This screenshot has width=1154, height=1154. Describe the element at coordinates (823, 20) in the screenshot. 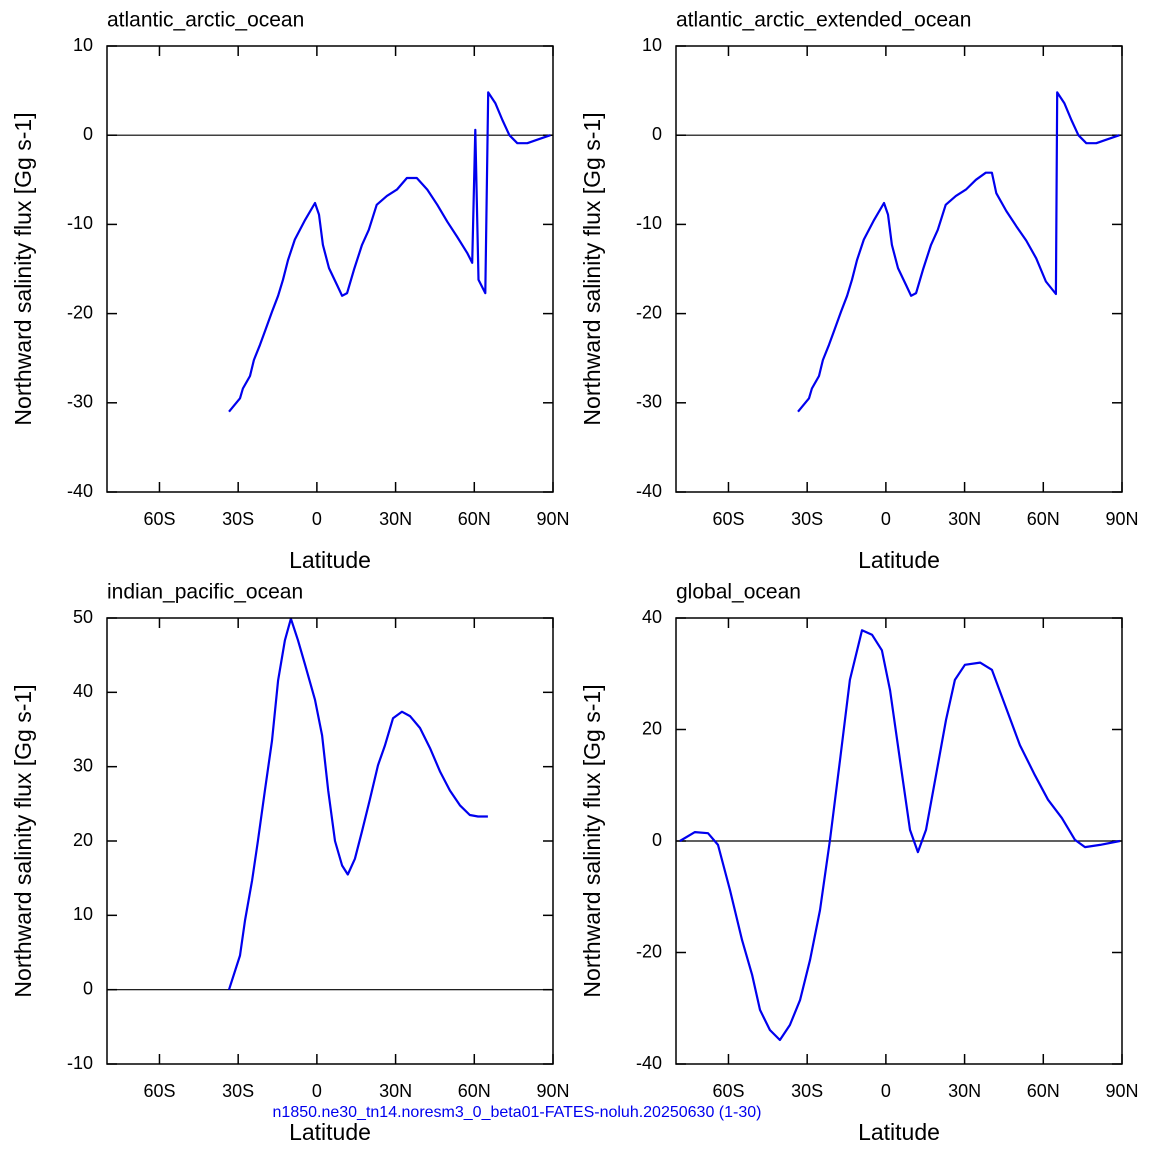

I see `panel-title: atlantic_arctic_extended_ocean` at that location.